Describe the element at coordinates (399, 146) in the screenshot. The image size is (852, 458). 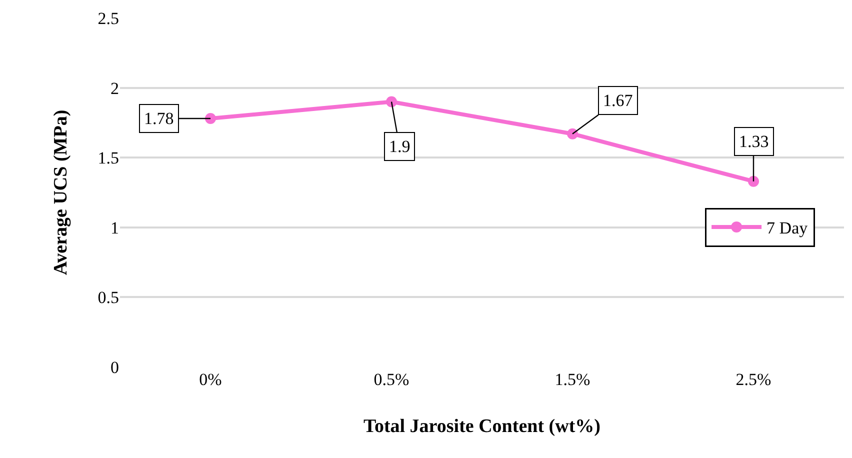
I see `data-label: 1.9` at that location.